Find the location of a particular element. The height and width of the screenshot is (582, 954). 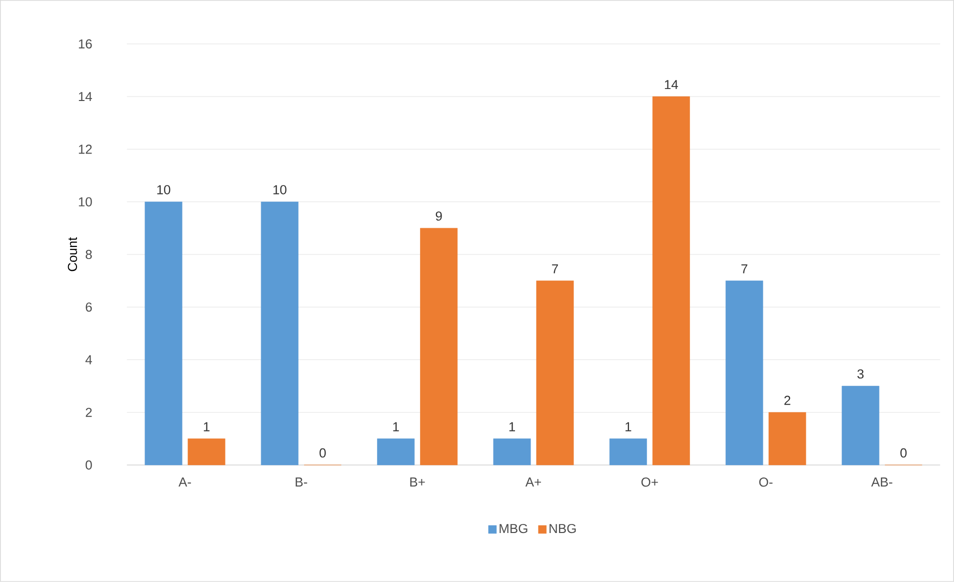

y-tick-label: 0 is located at coordinates (89, 465).